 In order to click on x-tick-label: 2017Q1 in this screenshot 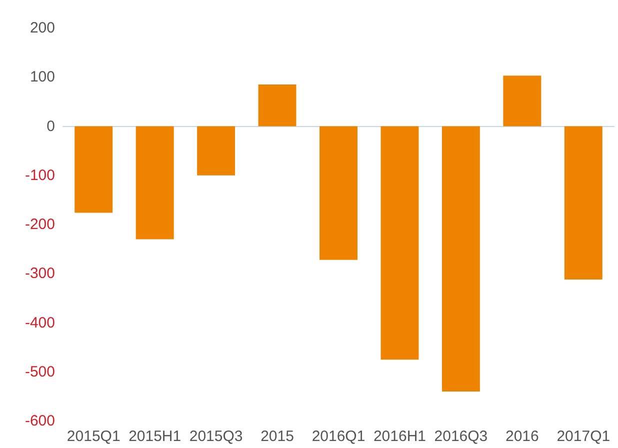, I will do `click(583, 436)`.